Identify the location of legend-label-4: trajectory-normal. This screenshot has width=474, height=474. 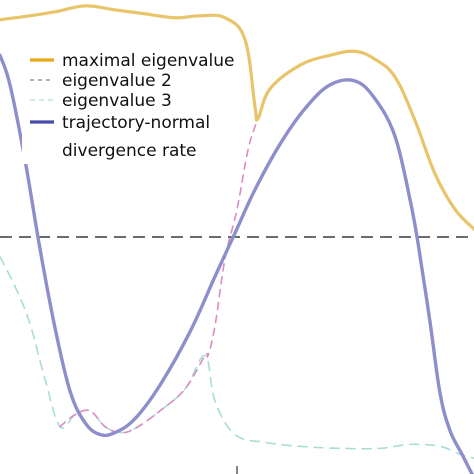
(136, 123).